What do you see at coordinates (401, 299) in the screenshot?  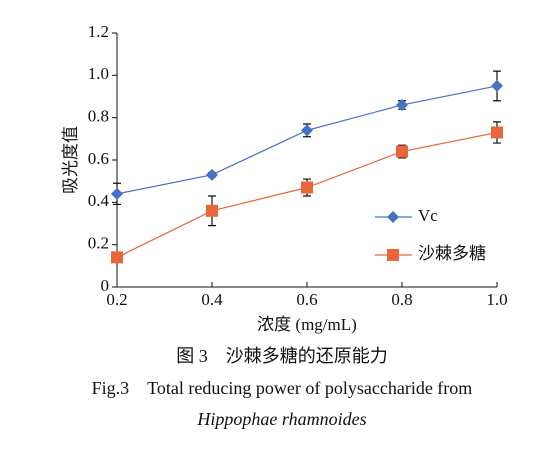 I see `x-tick-label: 0.8` at bounding box center [401, 299].